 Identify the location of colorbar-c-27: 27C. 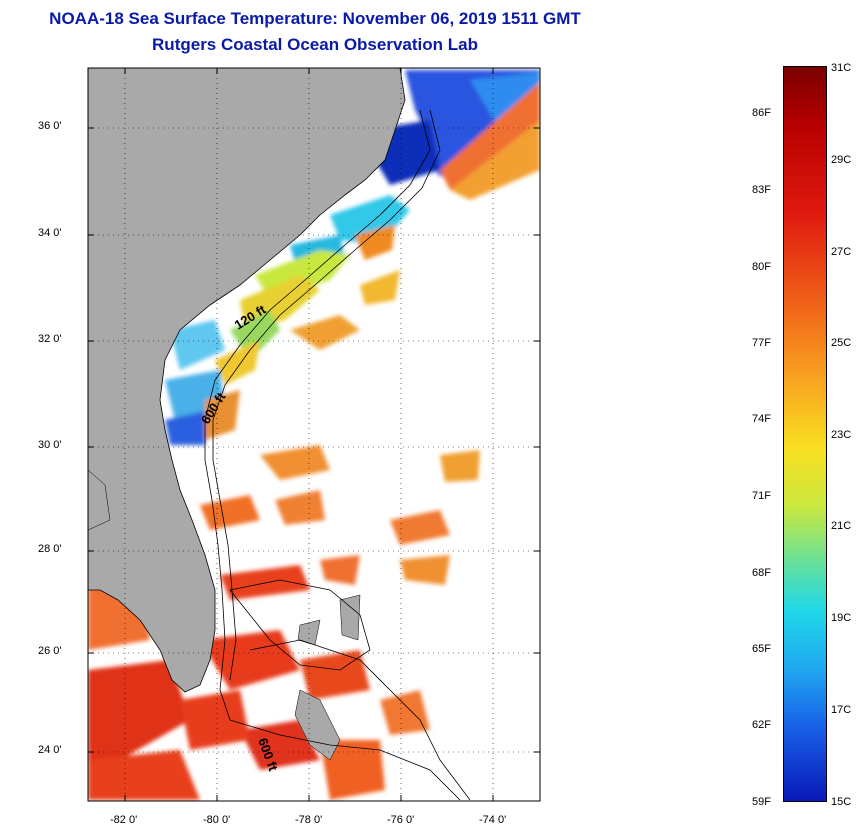
(841, 252).